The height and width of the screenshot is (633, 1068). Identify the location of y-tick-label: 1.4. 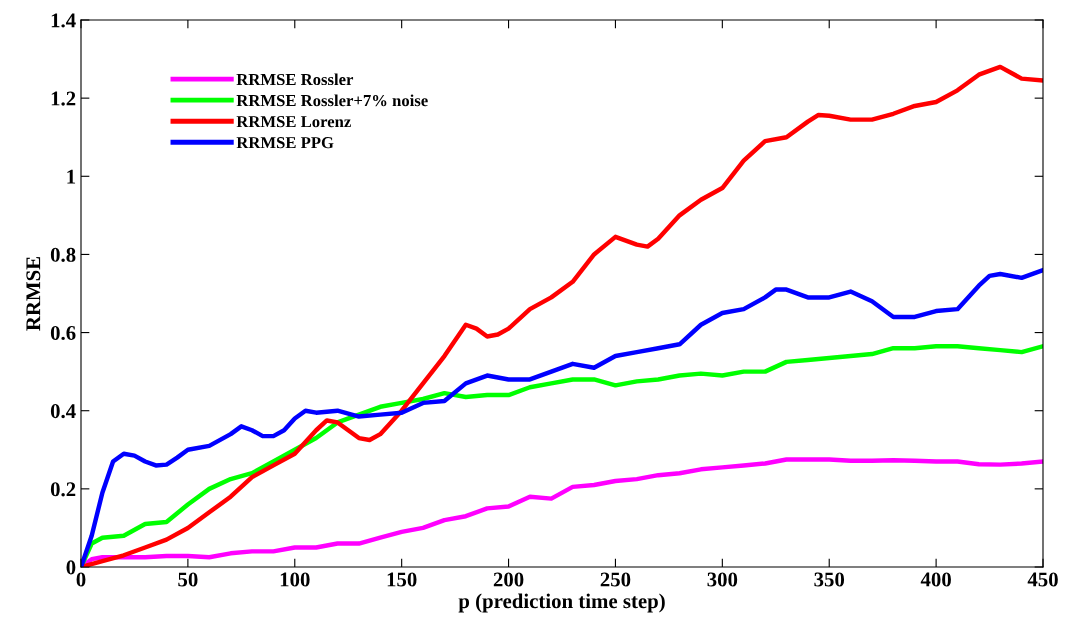
(63, 20).